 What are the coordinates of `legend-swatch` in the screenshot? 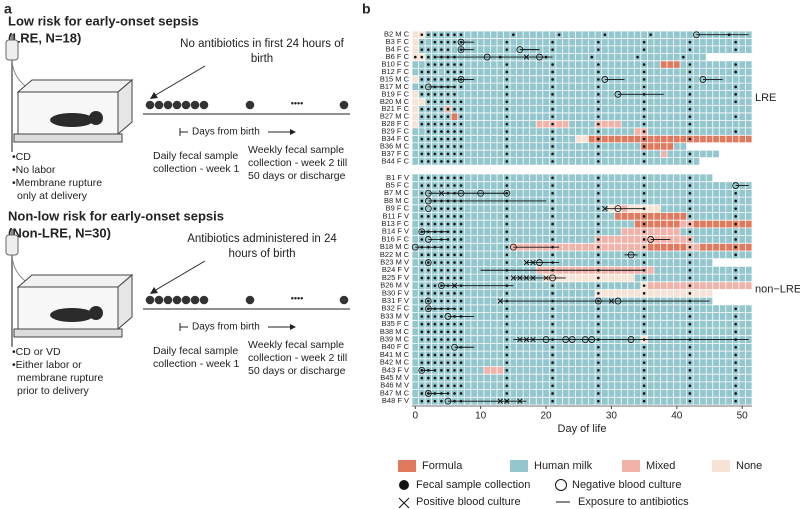 It's located at (407, 466).